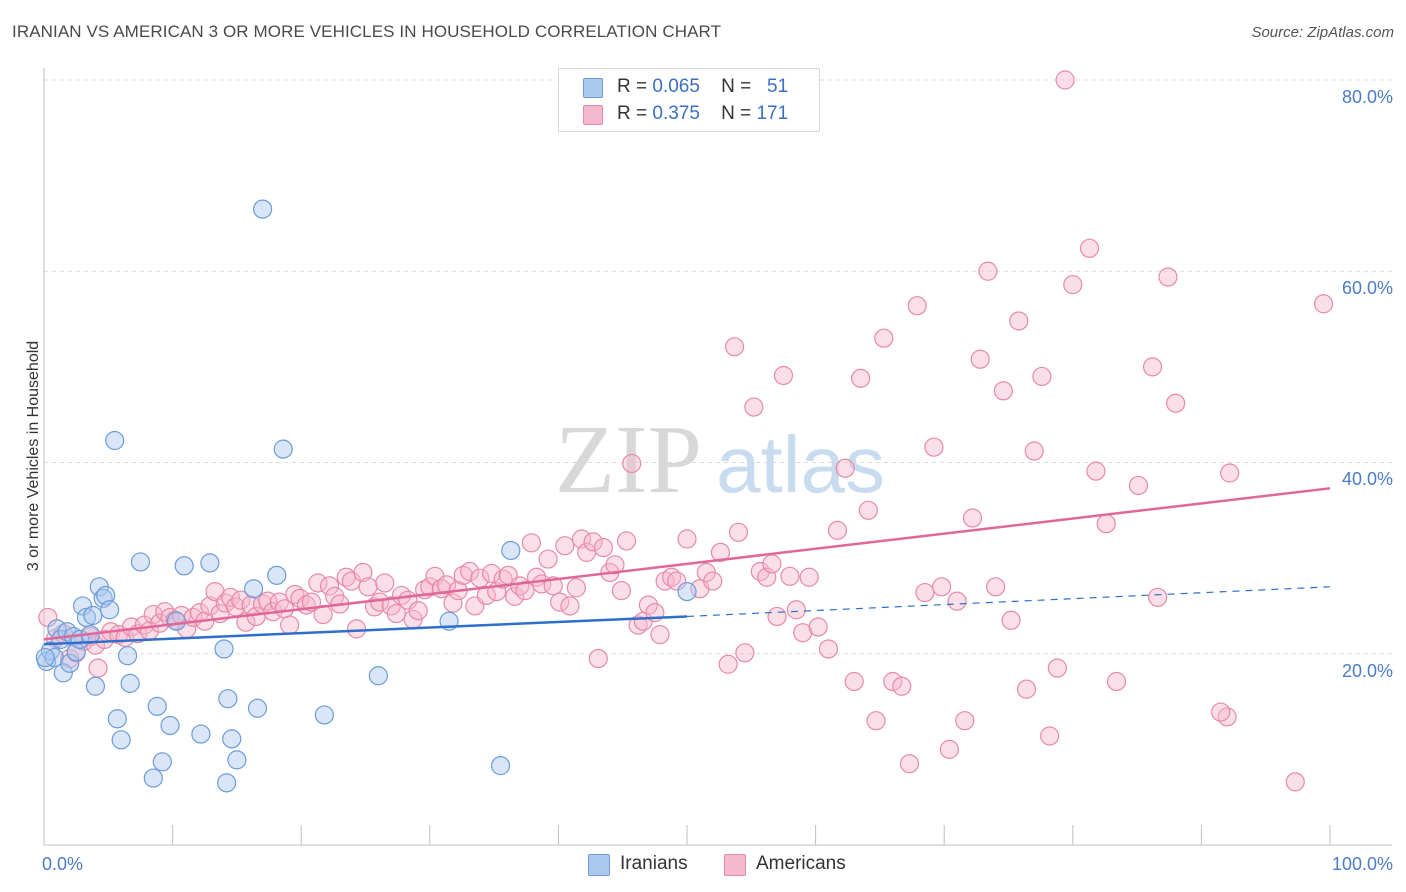  Describe the element at coordinates (772, 113) in the screenshot. I see `legend-n-value: 171` at that location.